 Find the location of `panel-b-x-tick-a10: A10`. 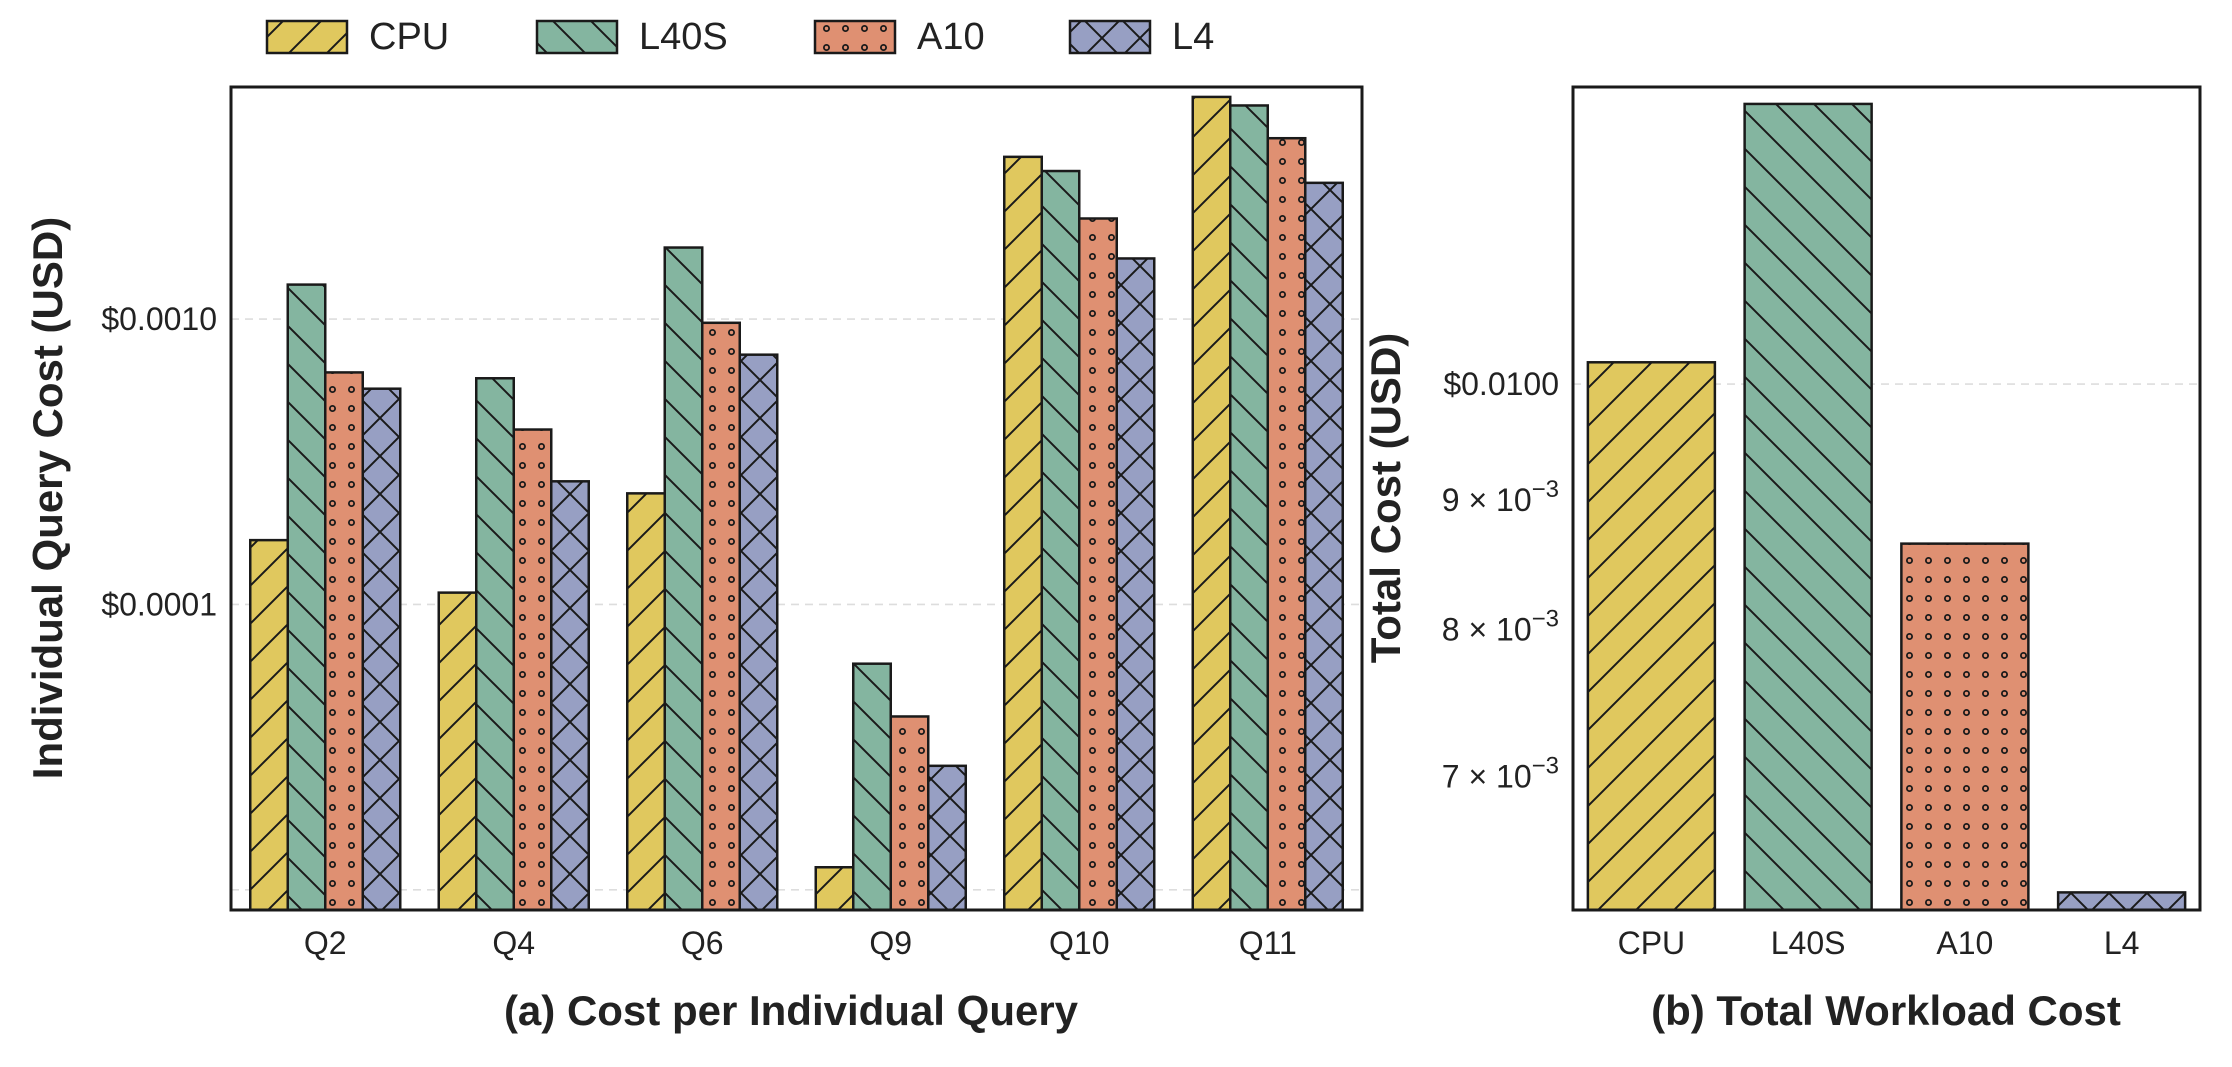

panel-b-x-tick-a10: A10 is located at coordinates (1964, 943).